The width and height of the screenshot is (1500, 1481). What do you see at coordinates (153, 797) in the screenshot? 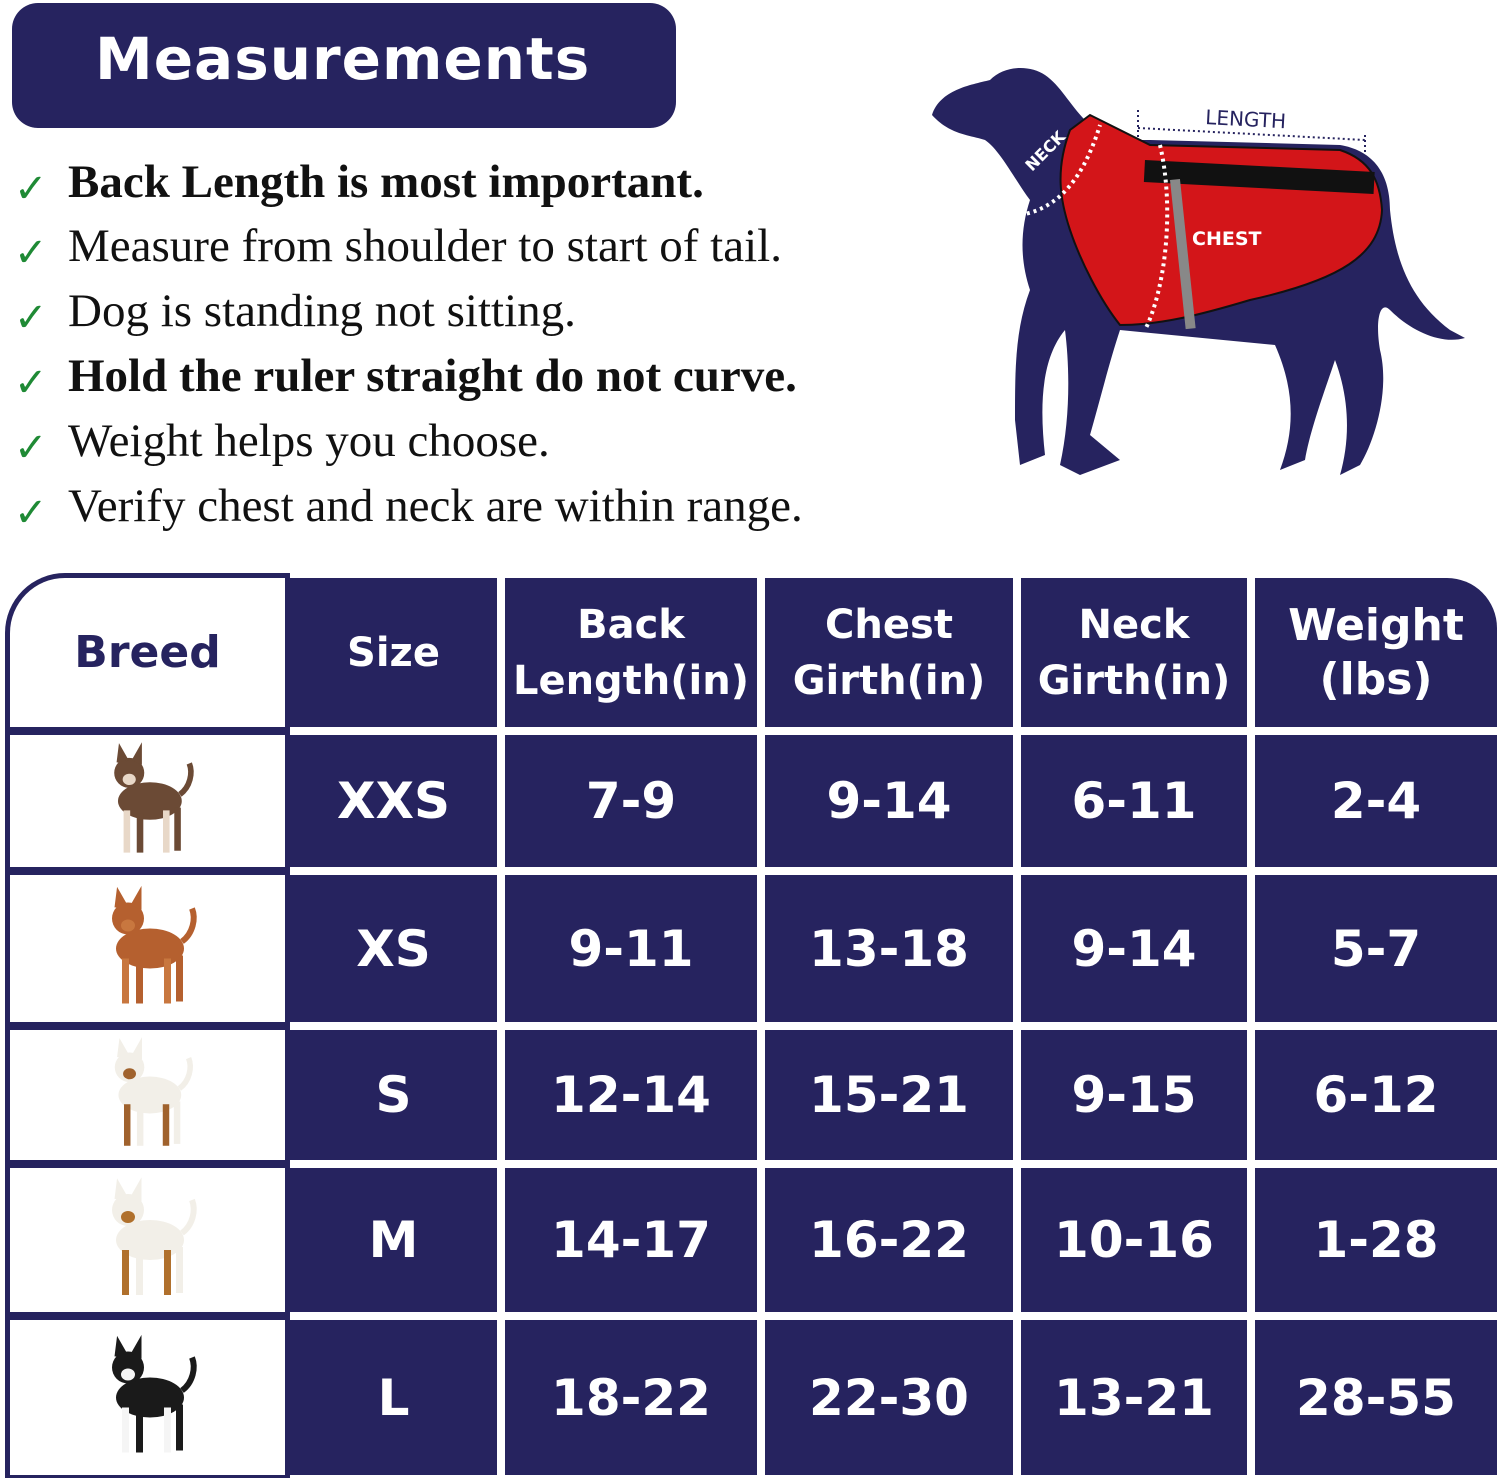
I see `chihuahua-image` at bounding box center [153, 797].